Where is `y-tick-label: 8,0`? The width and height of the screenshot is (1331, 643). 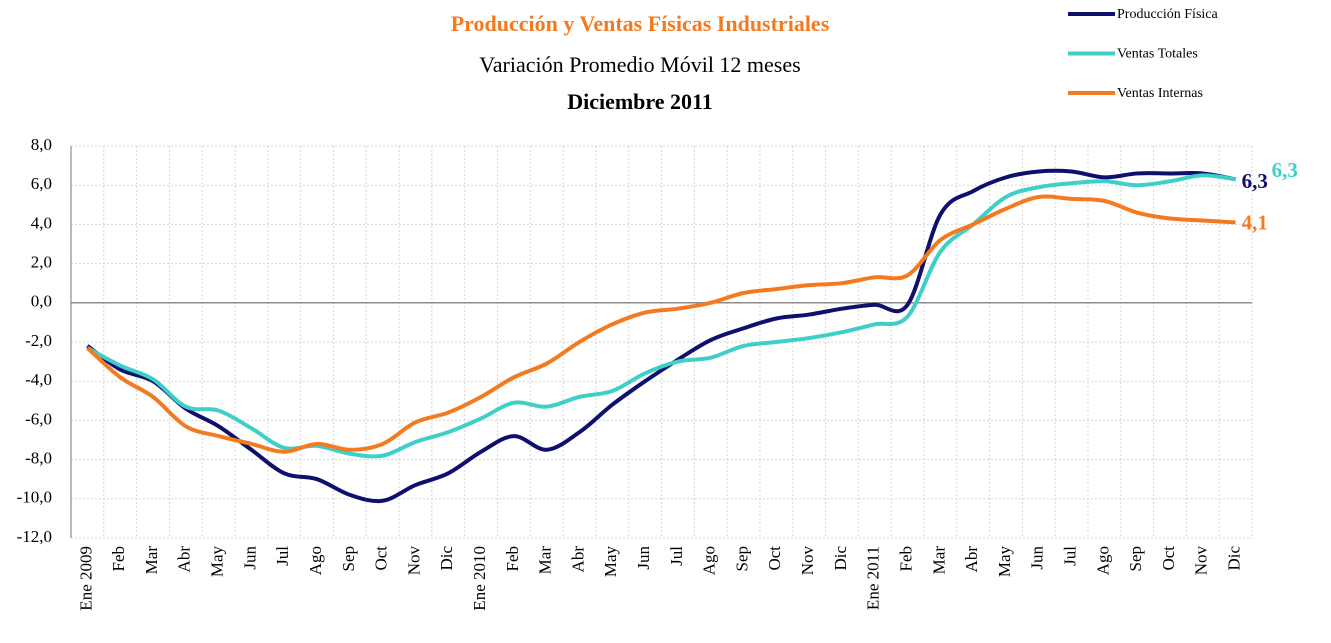
y-tick-label: 8,0 is located at coordinates (41, 144).